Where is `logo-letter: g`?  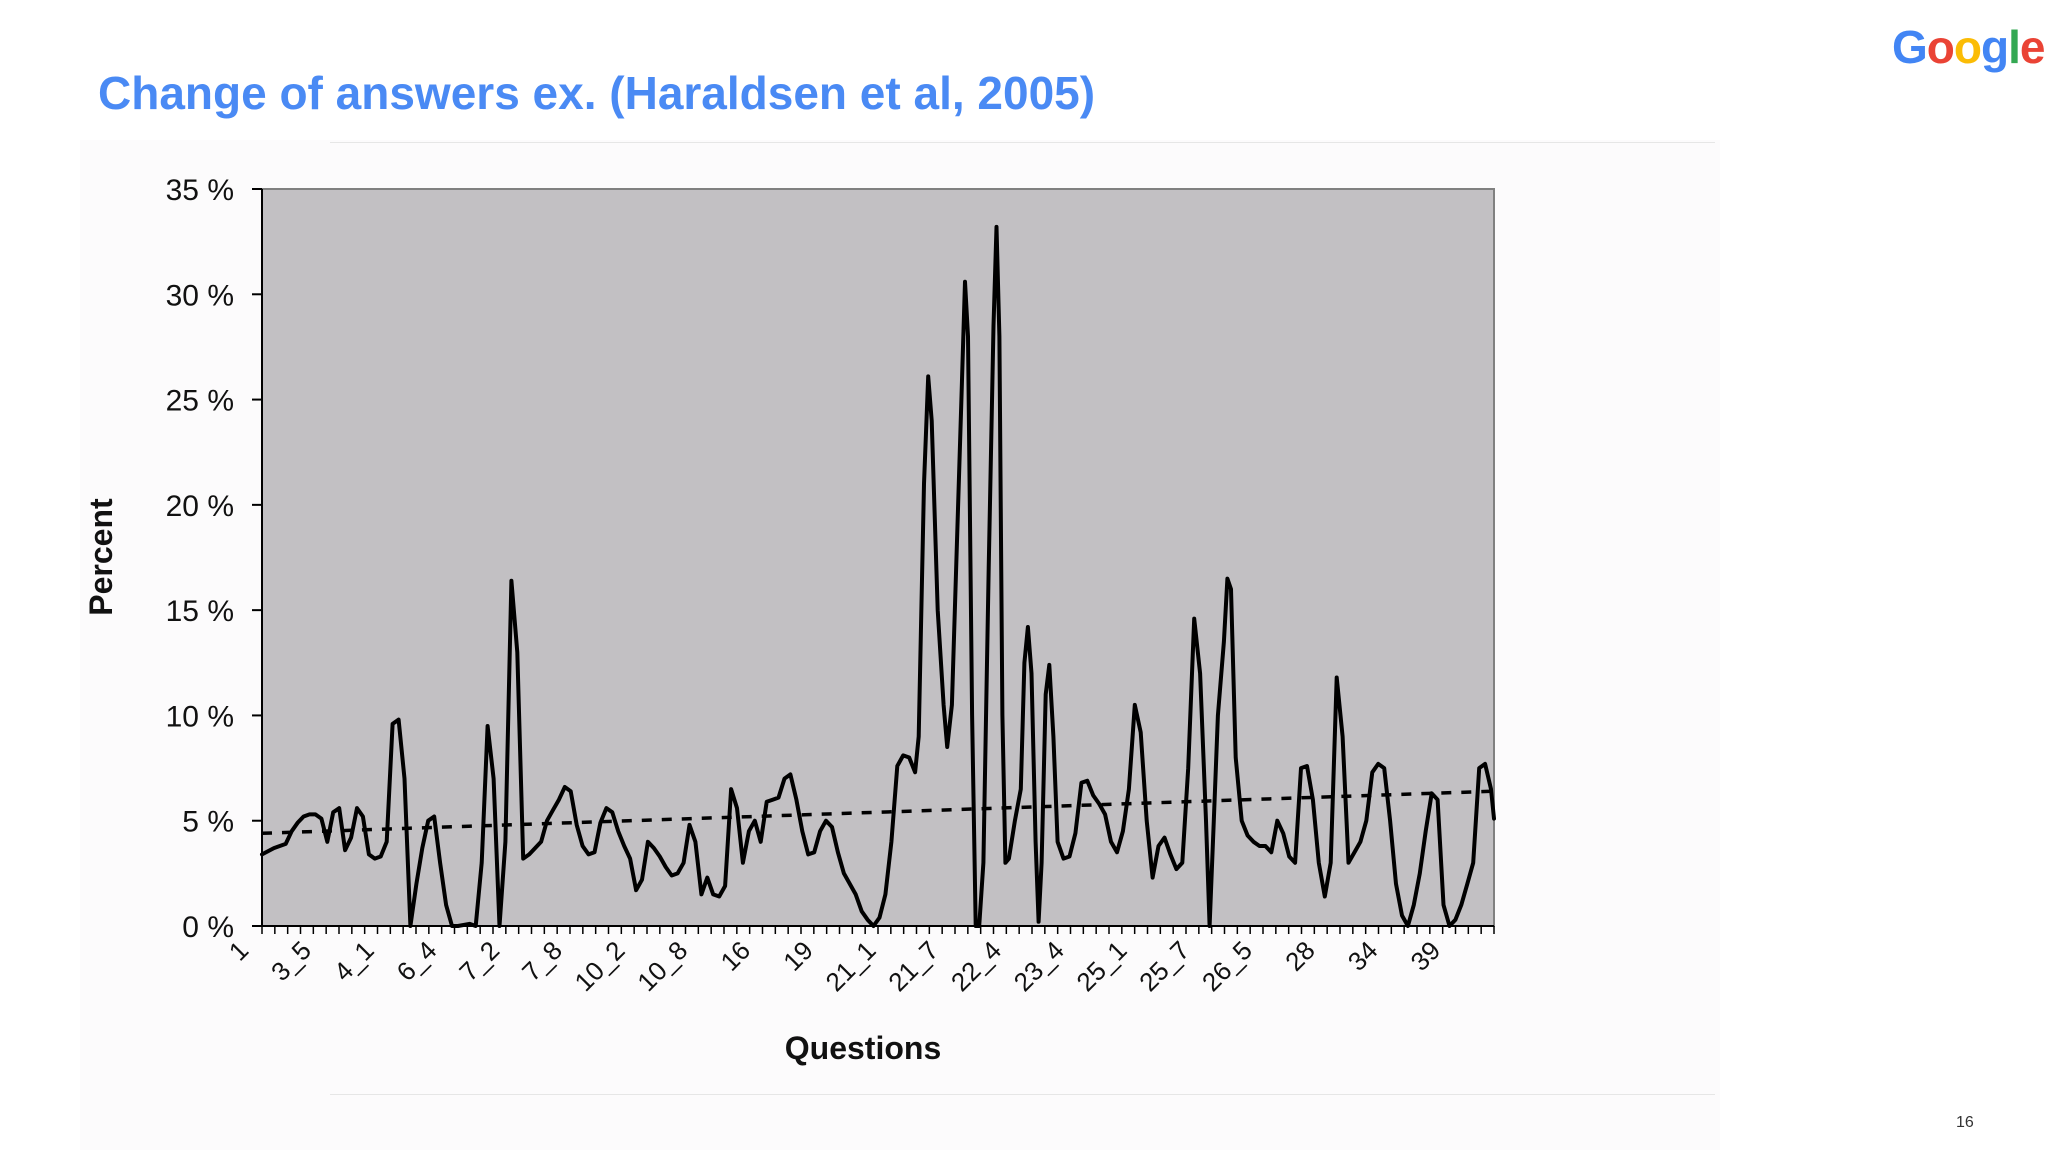
logo-letter: g is located at coordinates (1995, 47).